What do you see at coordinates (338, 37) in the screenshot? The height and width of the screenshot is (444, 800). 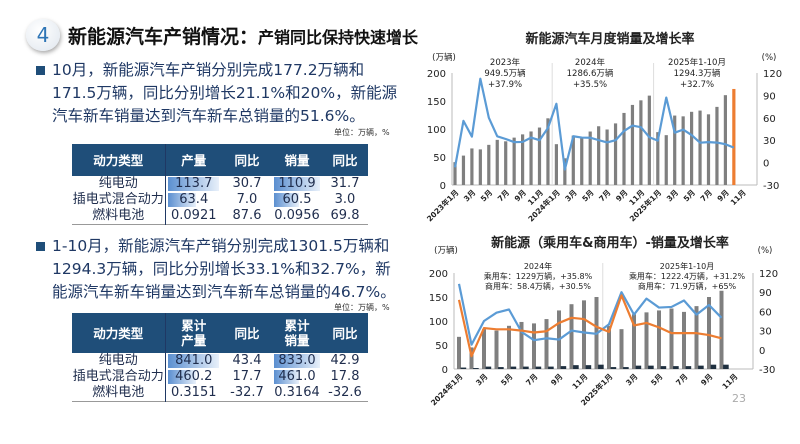 I see `title-sub: 产销同比保持快速增长` at bounding box center [338, 37].